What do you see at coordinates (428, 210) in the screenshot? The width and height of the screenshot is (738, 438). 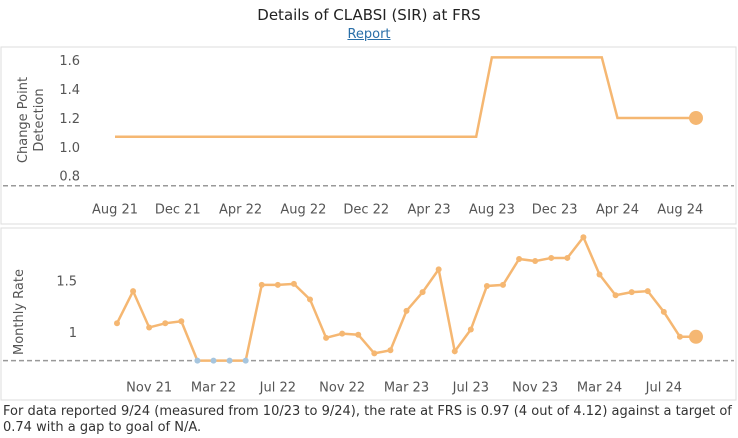 I see `x-tick-label: Apr 23` at bounding box center [428, 210].